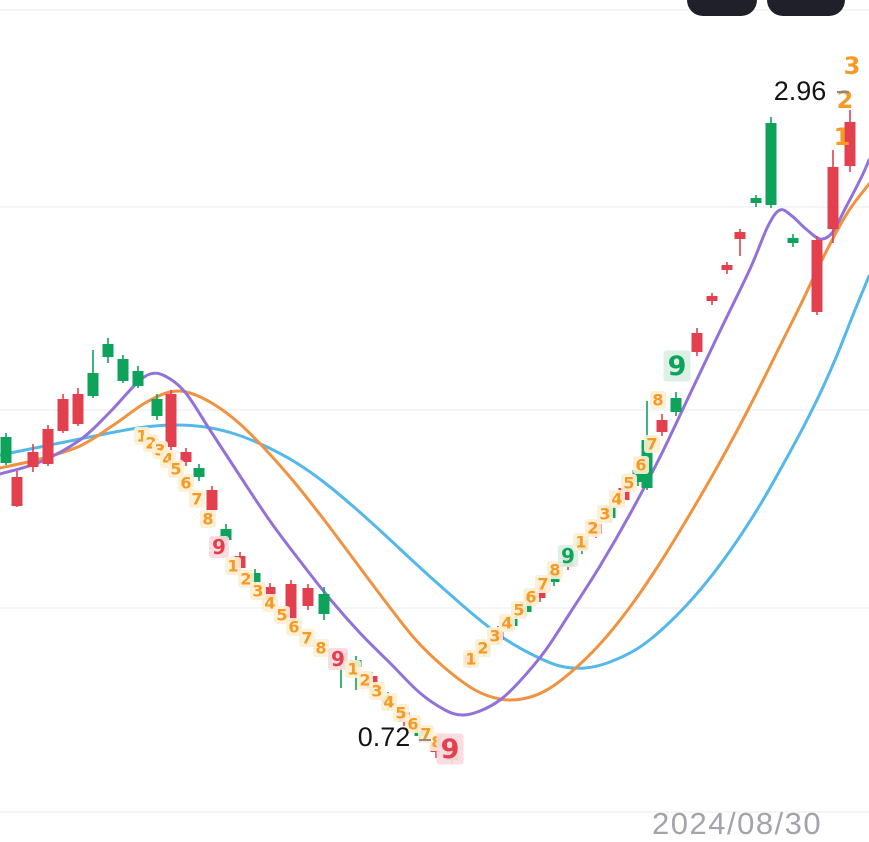  I want to click on date-label: 2024/08/30, so click(737, 823).